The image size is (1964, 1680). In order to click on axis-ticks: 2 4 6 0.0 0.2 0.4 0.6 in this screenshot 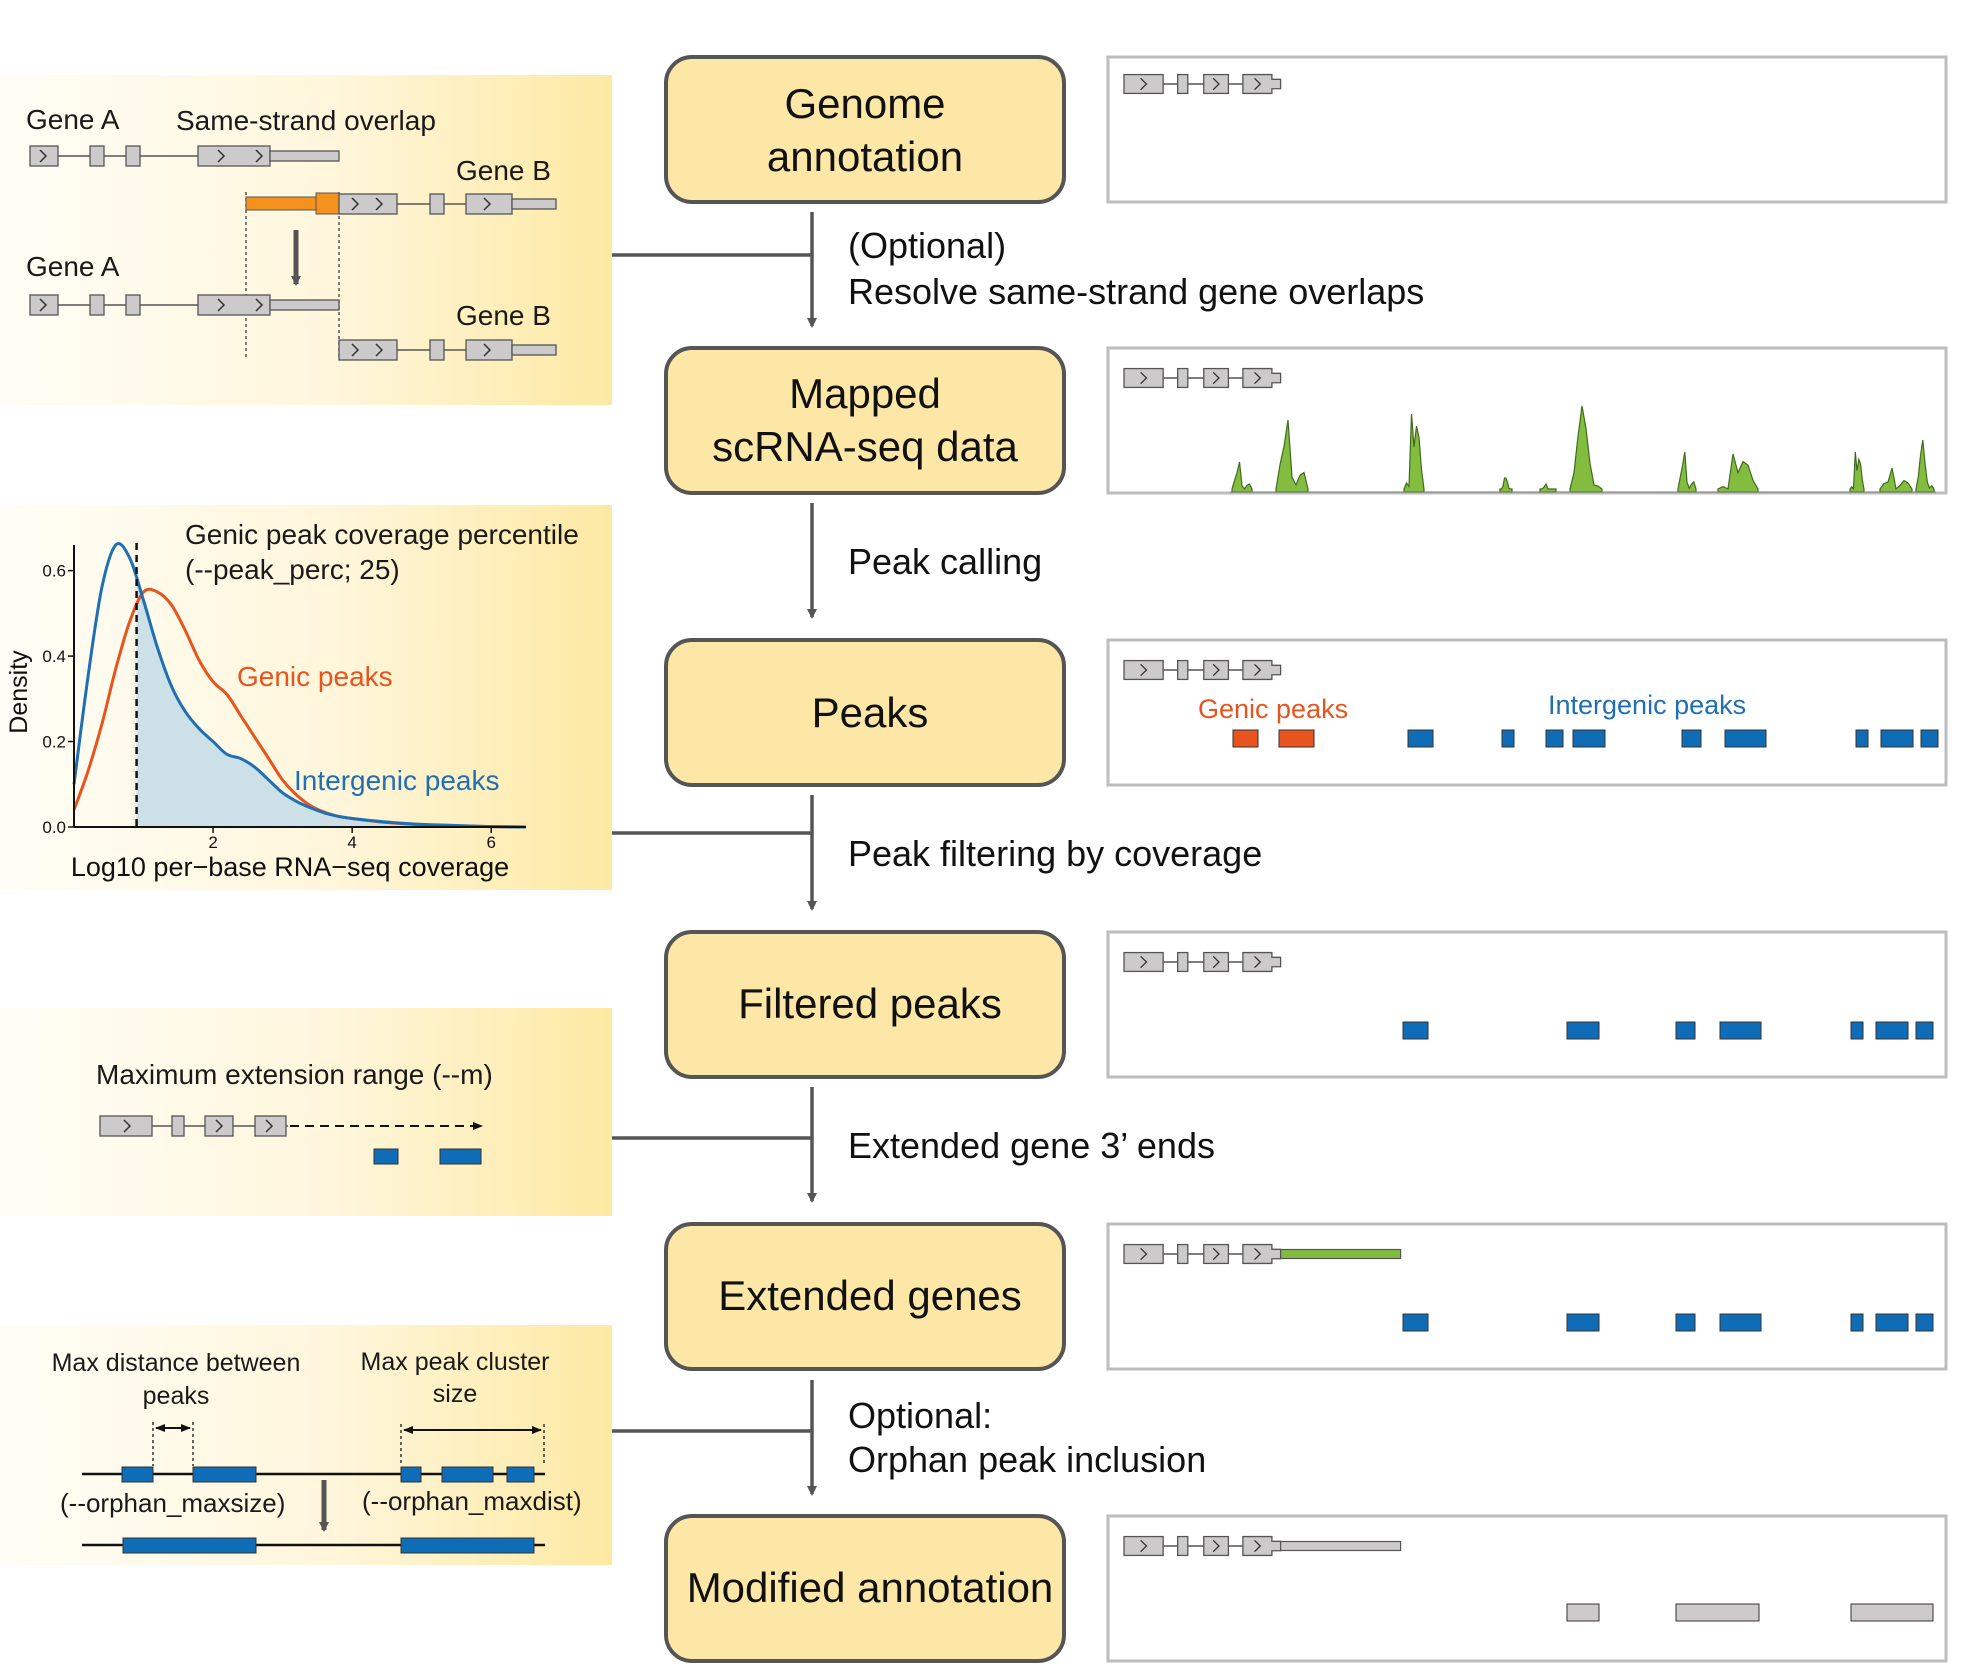, I will do `click(269, 707)`.